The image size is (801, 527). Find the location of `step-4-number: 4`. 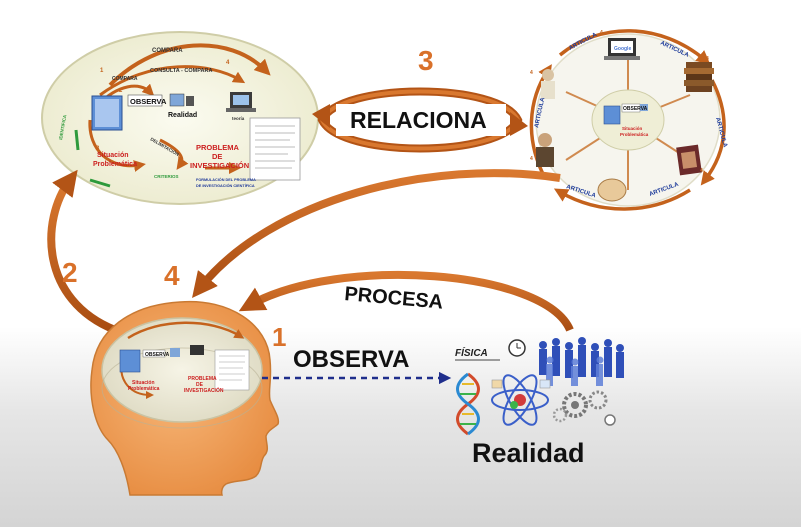

step-4-number: 4 is located at coordinates (172, 275).